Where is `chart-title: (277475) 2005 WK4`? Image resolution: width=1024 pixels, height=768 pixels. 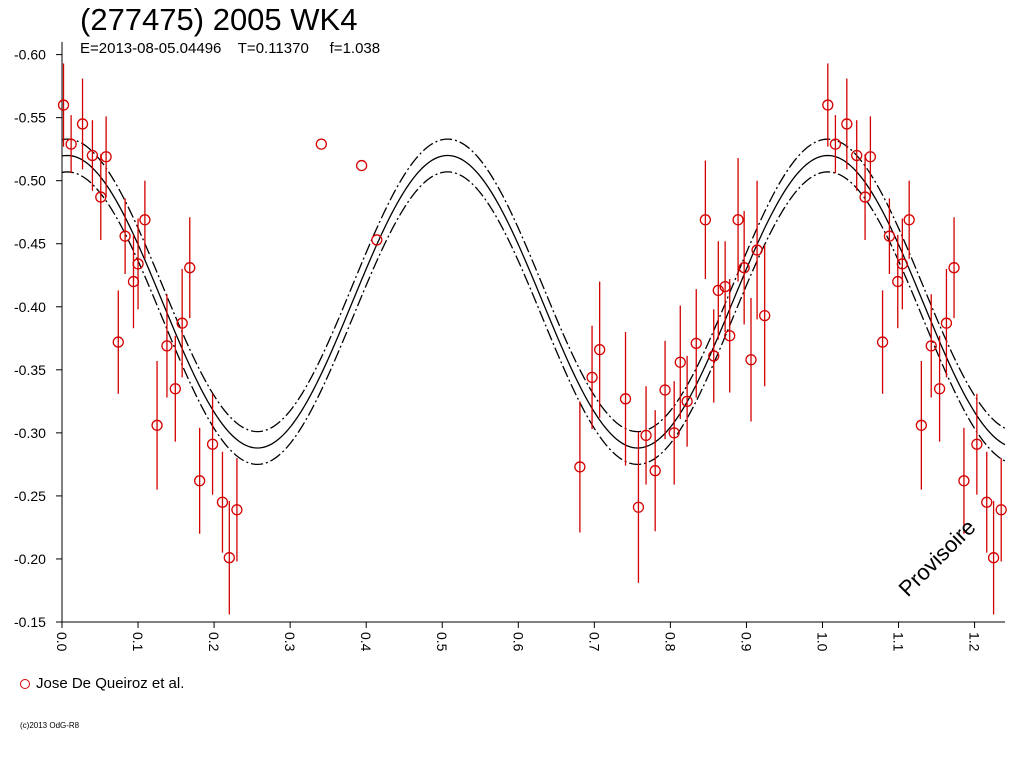 chart-title: (277475) 2005 WK4 is located at coordinates (219, 19).